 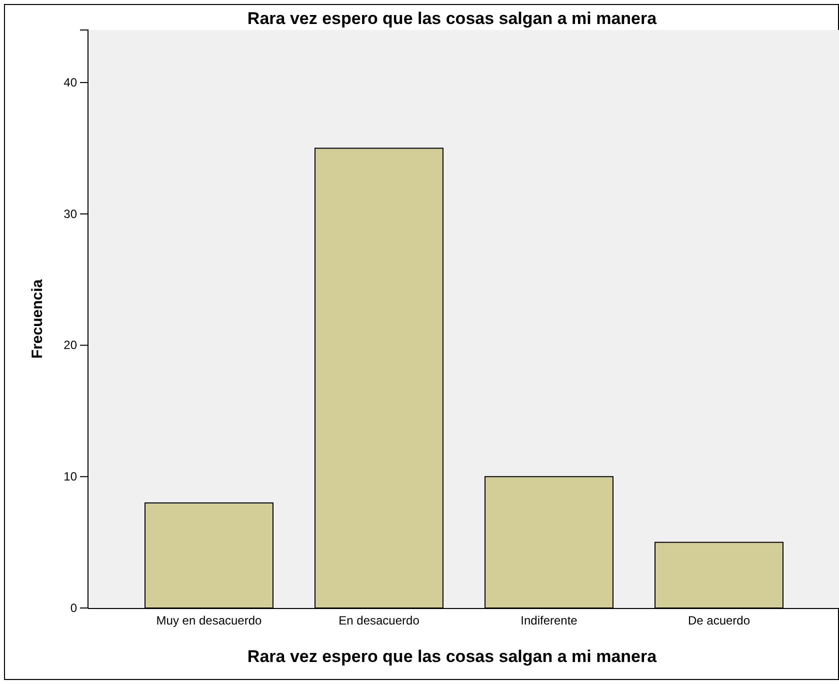 What do you see at coordinates (71, 82) in the screenshot?
I see `y-tick-label: 40` at bounding box center [71, 82].